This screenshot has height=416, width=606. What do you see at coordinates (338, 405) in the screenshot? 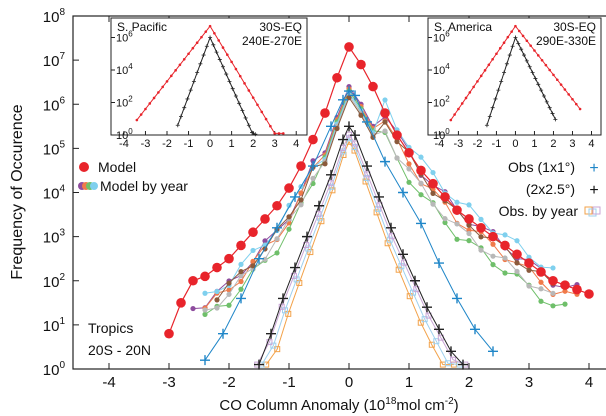
I see `x-axis-label: CO Column Anomaly (1018mol cm-2)` at bounding box center [338, 405].